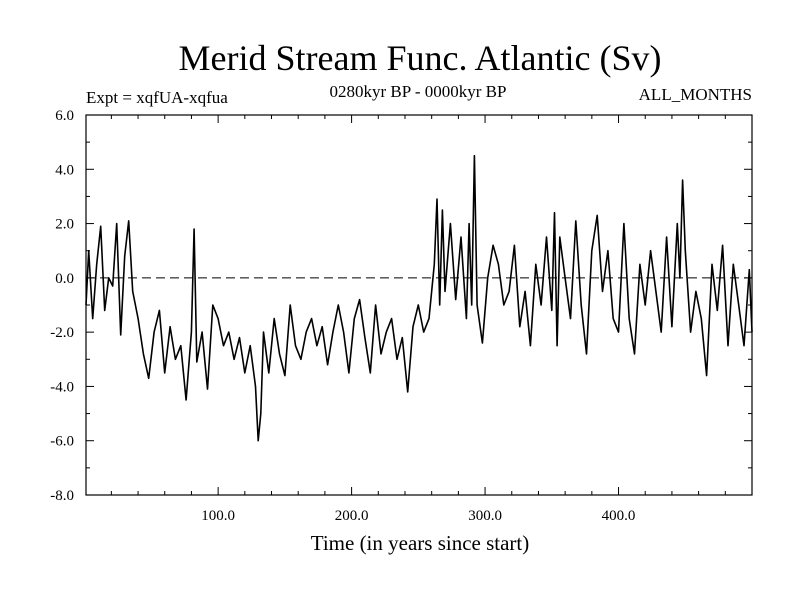 The height and width of the screenshot is (600, 800). Describe the element at coordinates (64, 116) in the screenshot. I see `y-tick-label: 6.0` at that location.